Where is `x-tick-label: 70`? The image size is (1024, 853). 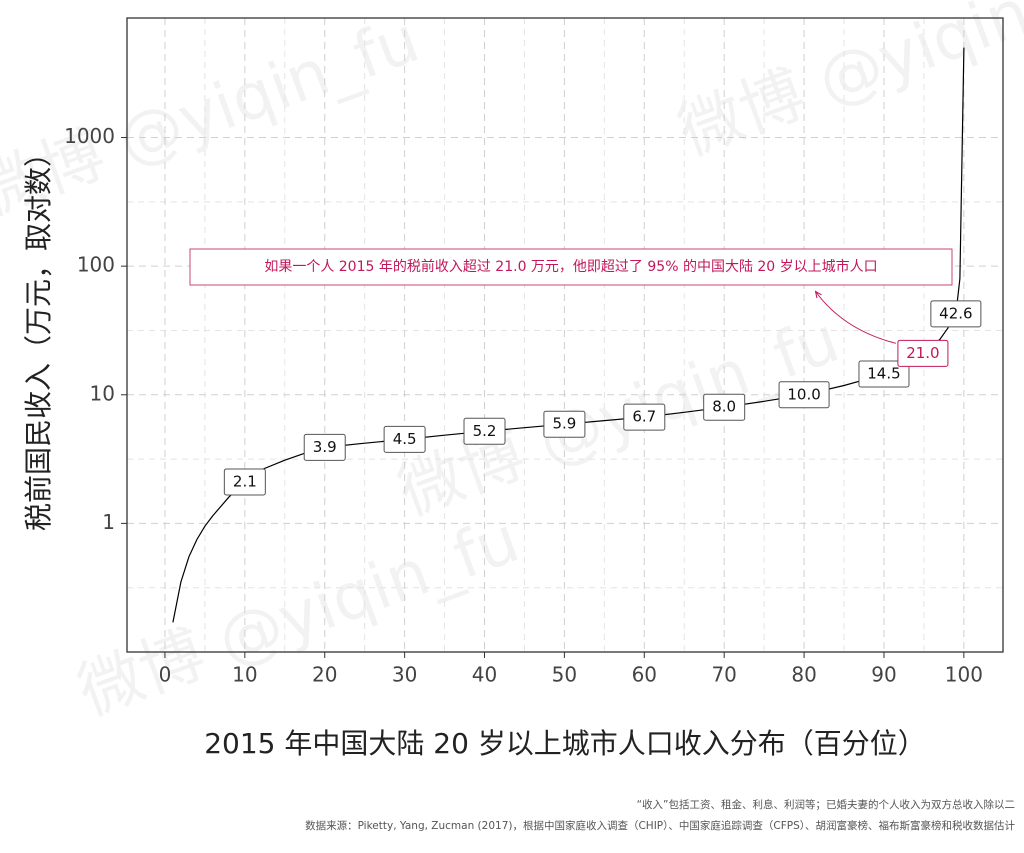 x-tick-label: 70 is located at coordinates (723, 675).